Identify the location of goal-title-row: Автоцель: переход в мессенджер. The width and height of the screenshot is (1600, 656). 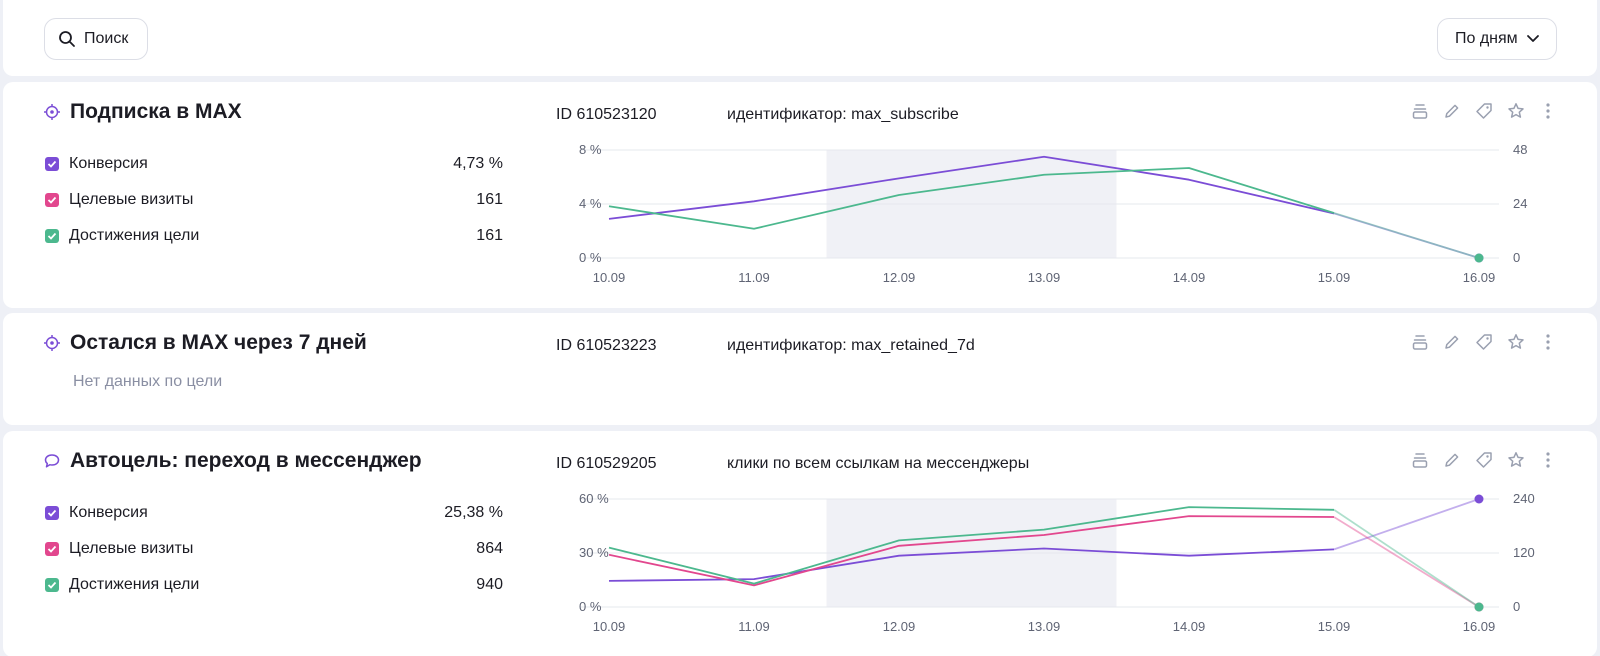
(232, 461).